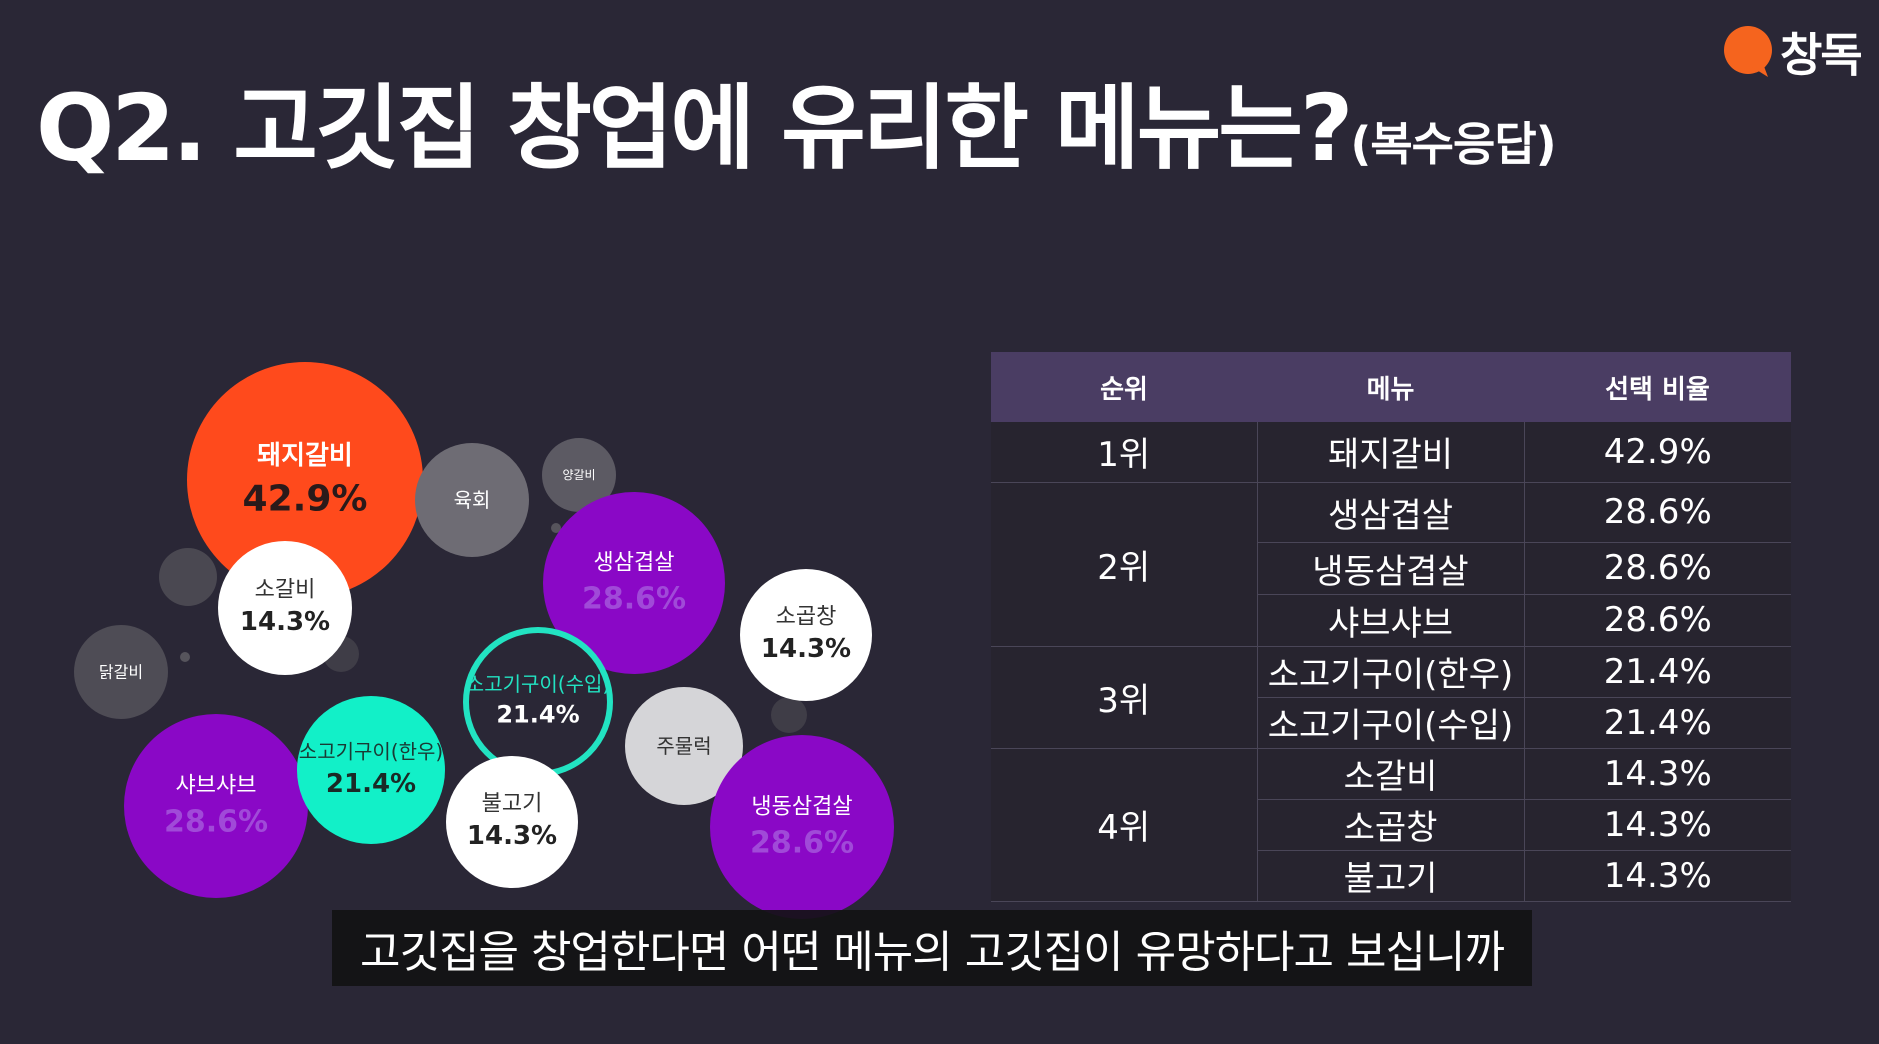 The height and width of the screenshot is (1044, 1879). What do you see at coordinates (806, 616) in the screenshot?
I see `bubble-label: 소곱창` at bounding box center [806, 616].